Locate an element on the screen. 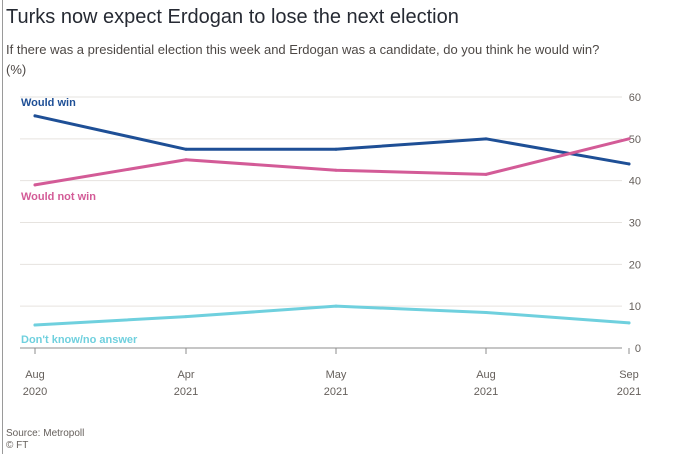 The height and width of the screenshot is (454, 688). left-edge-rule is located at coordinates (2, 227).